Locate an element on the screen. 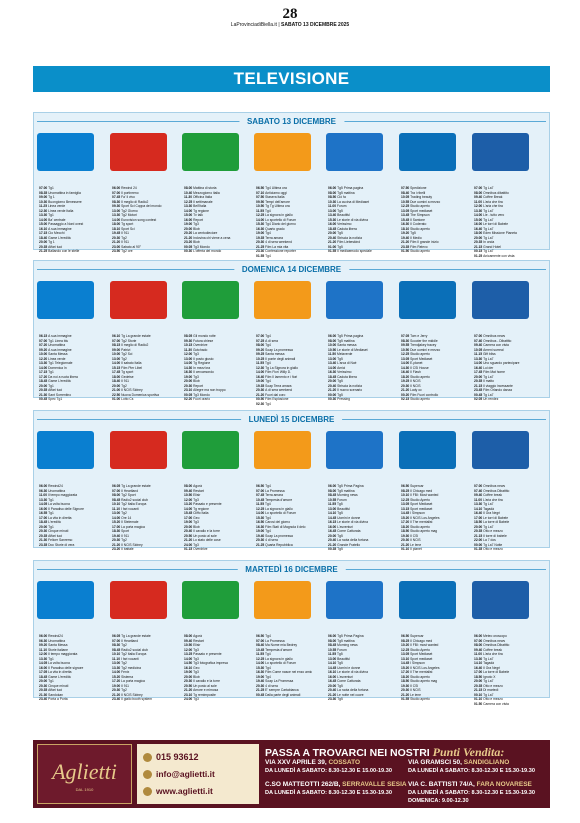 This screenshot has width=580, height=823. program-entry: 11.00 L'aria che tira is located at coordinates (502, 654).